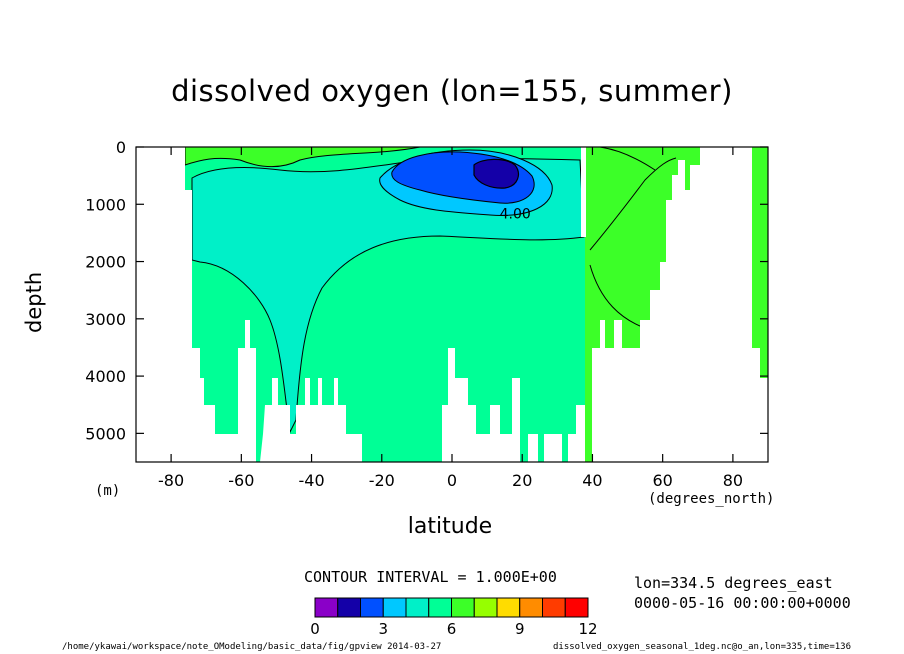 Image resolution: width=904 pixels, height=654 pixels. I want to click on mask-north-basin, so click(680, 304).